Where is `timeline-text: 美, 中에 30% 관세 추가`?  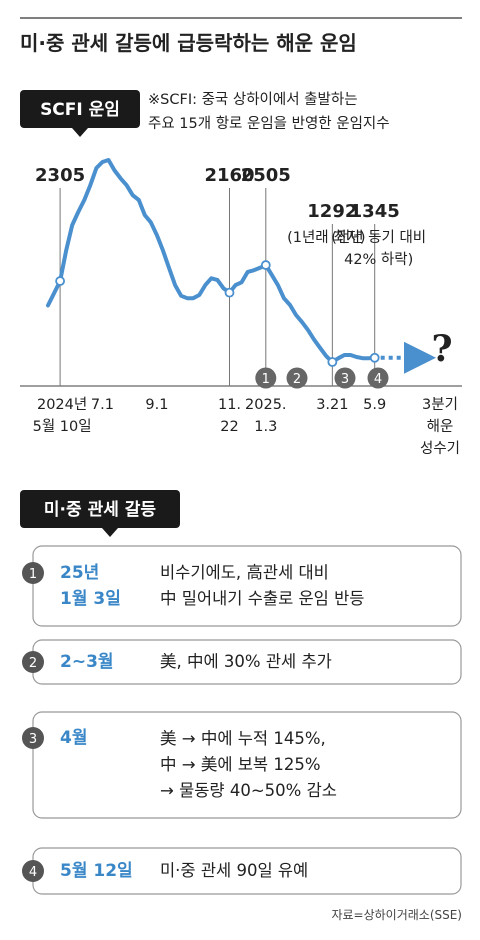 timeline-text: 美, 中에 30% 관세 추가 is located at coordinates (246, 661).